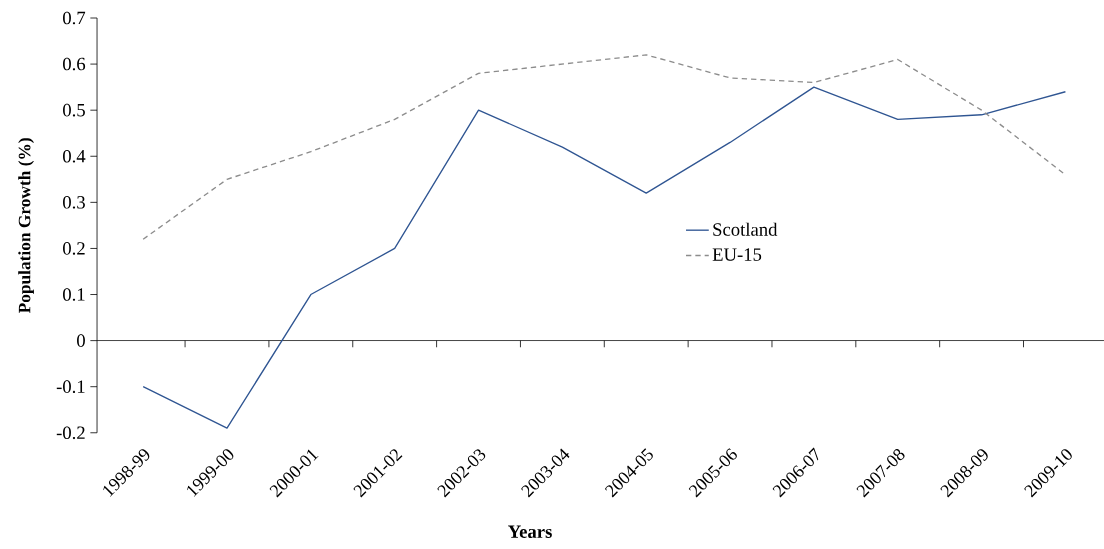 Image resolution: width=1104 pixels, height=549 pixels. Describe the element at coordinates (70, 387) in the screenshot. I see `y-tick-label: -0.1` at that location.